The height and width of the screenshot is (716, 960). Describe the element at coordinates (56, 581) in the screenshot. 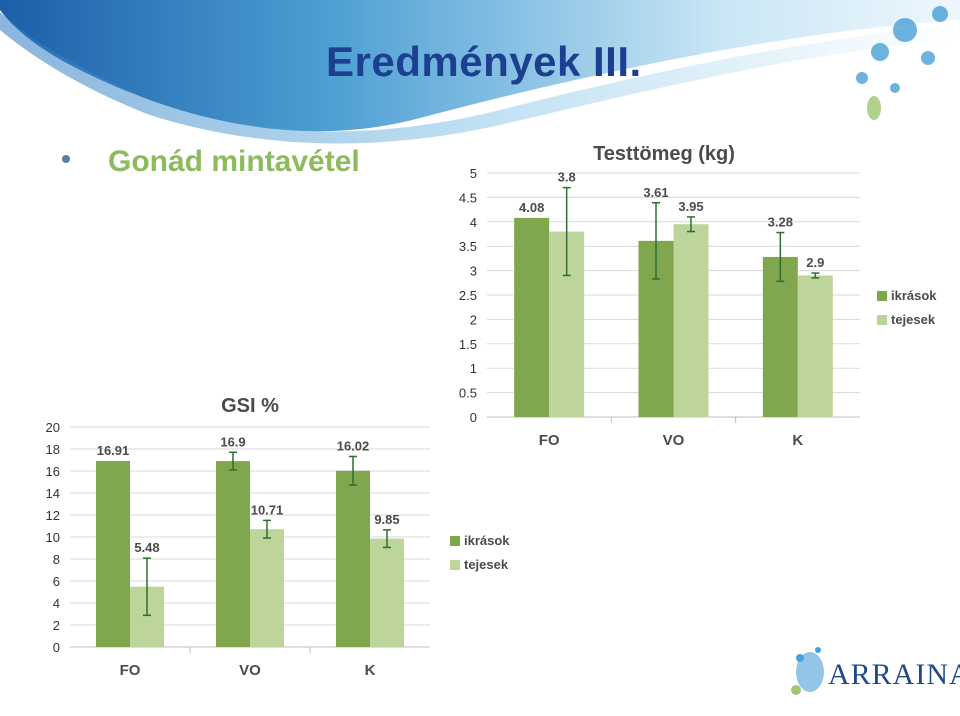

I see `y-tick-label: 6` at that location.